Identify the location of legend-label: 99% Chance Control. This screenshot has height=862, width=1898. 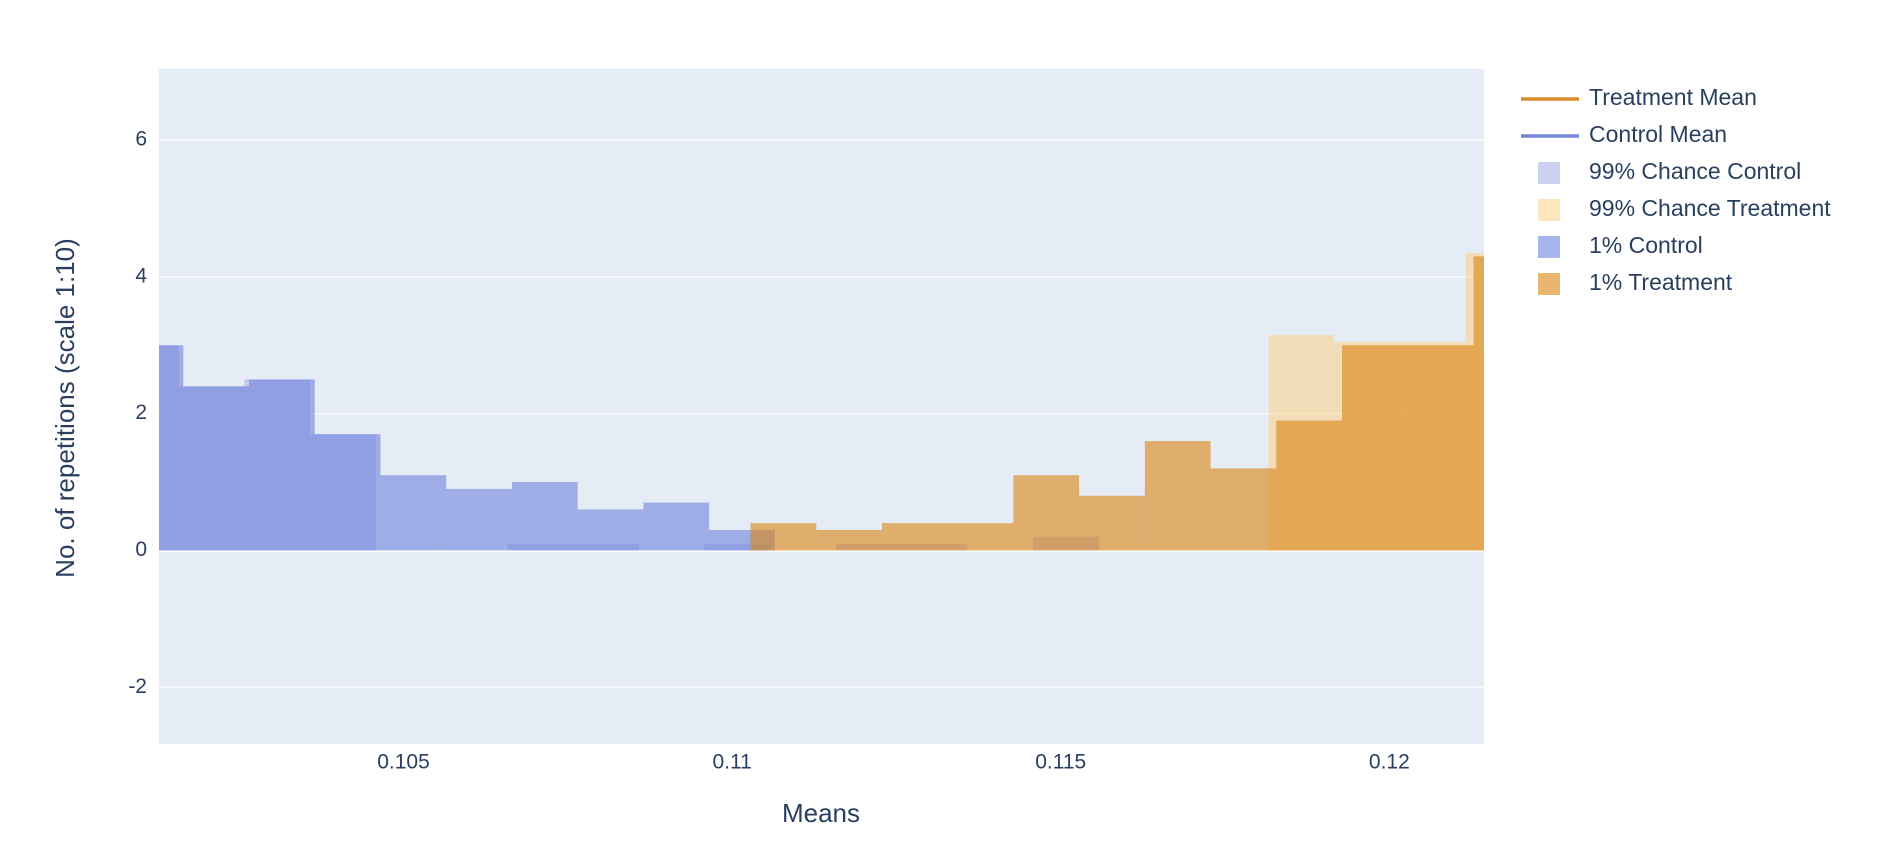
(1695, 171).